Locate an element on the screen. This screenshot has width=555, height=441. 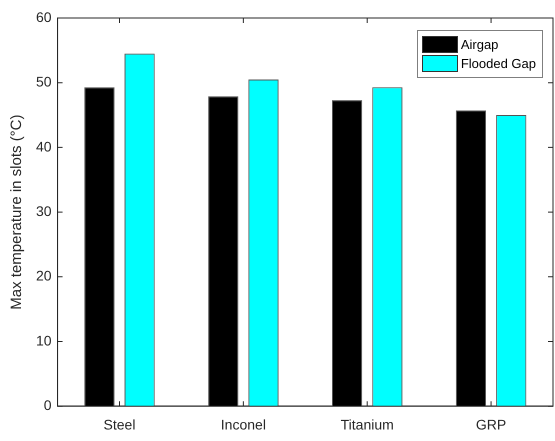
y-tick-label: 60 is located at coordinates (44, 16).